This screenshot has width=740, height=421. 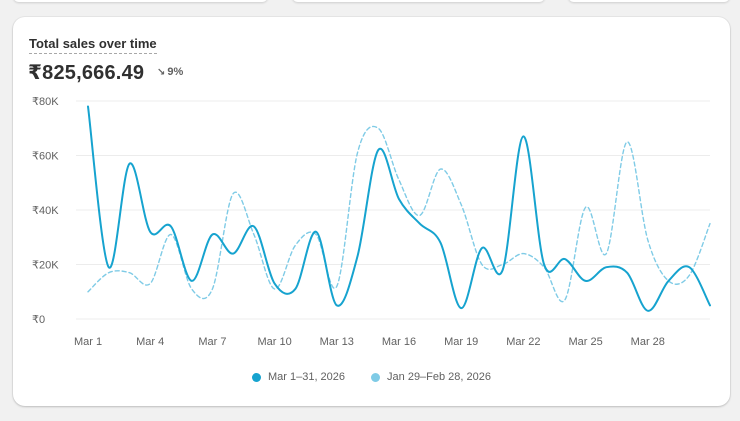 What do you see at coordinates (150, 342) in the screenshot?
I see `x-tick-label: Mar 4` at bounding box center [150, 342].